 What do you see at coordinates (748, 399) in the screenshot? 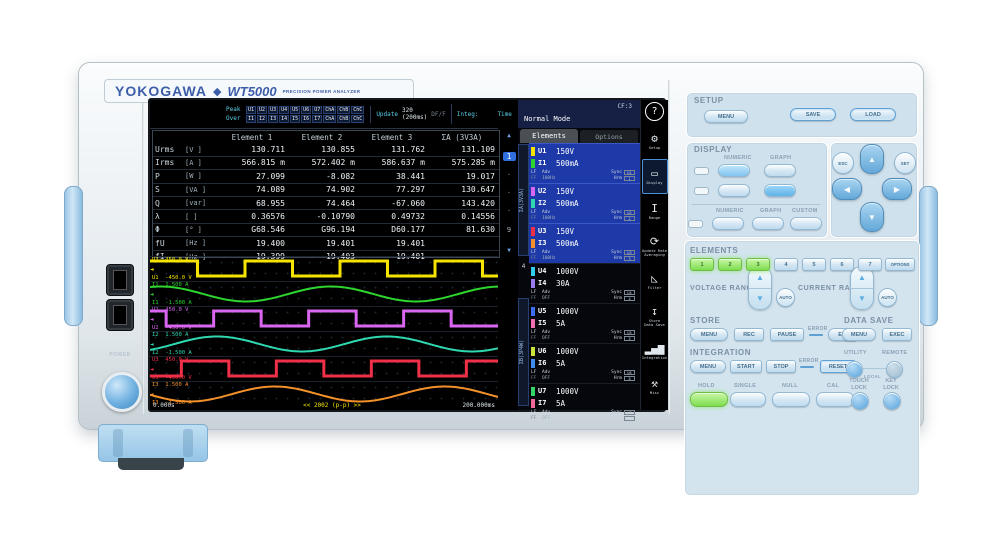
I see `single-button` at bounding box center [748, 399].